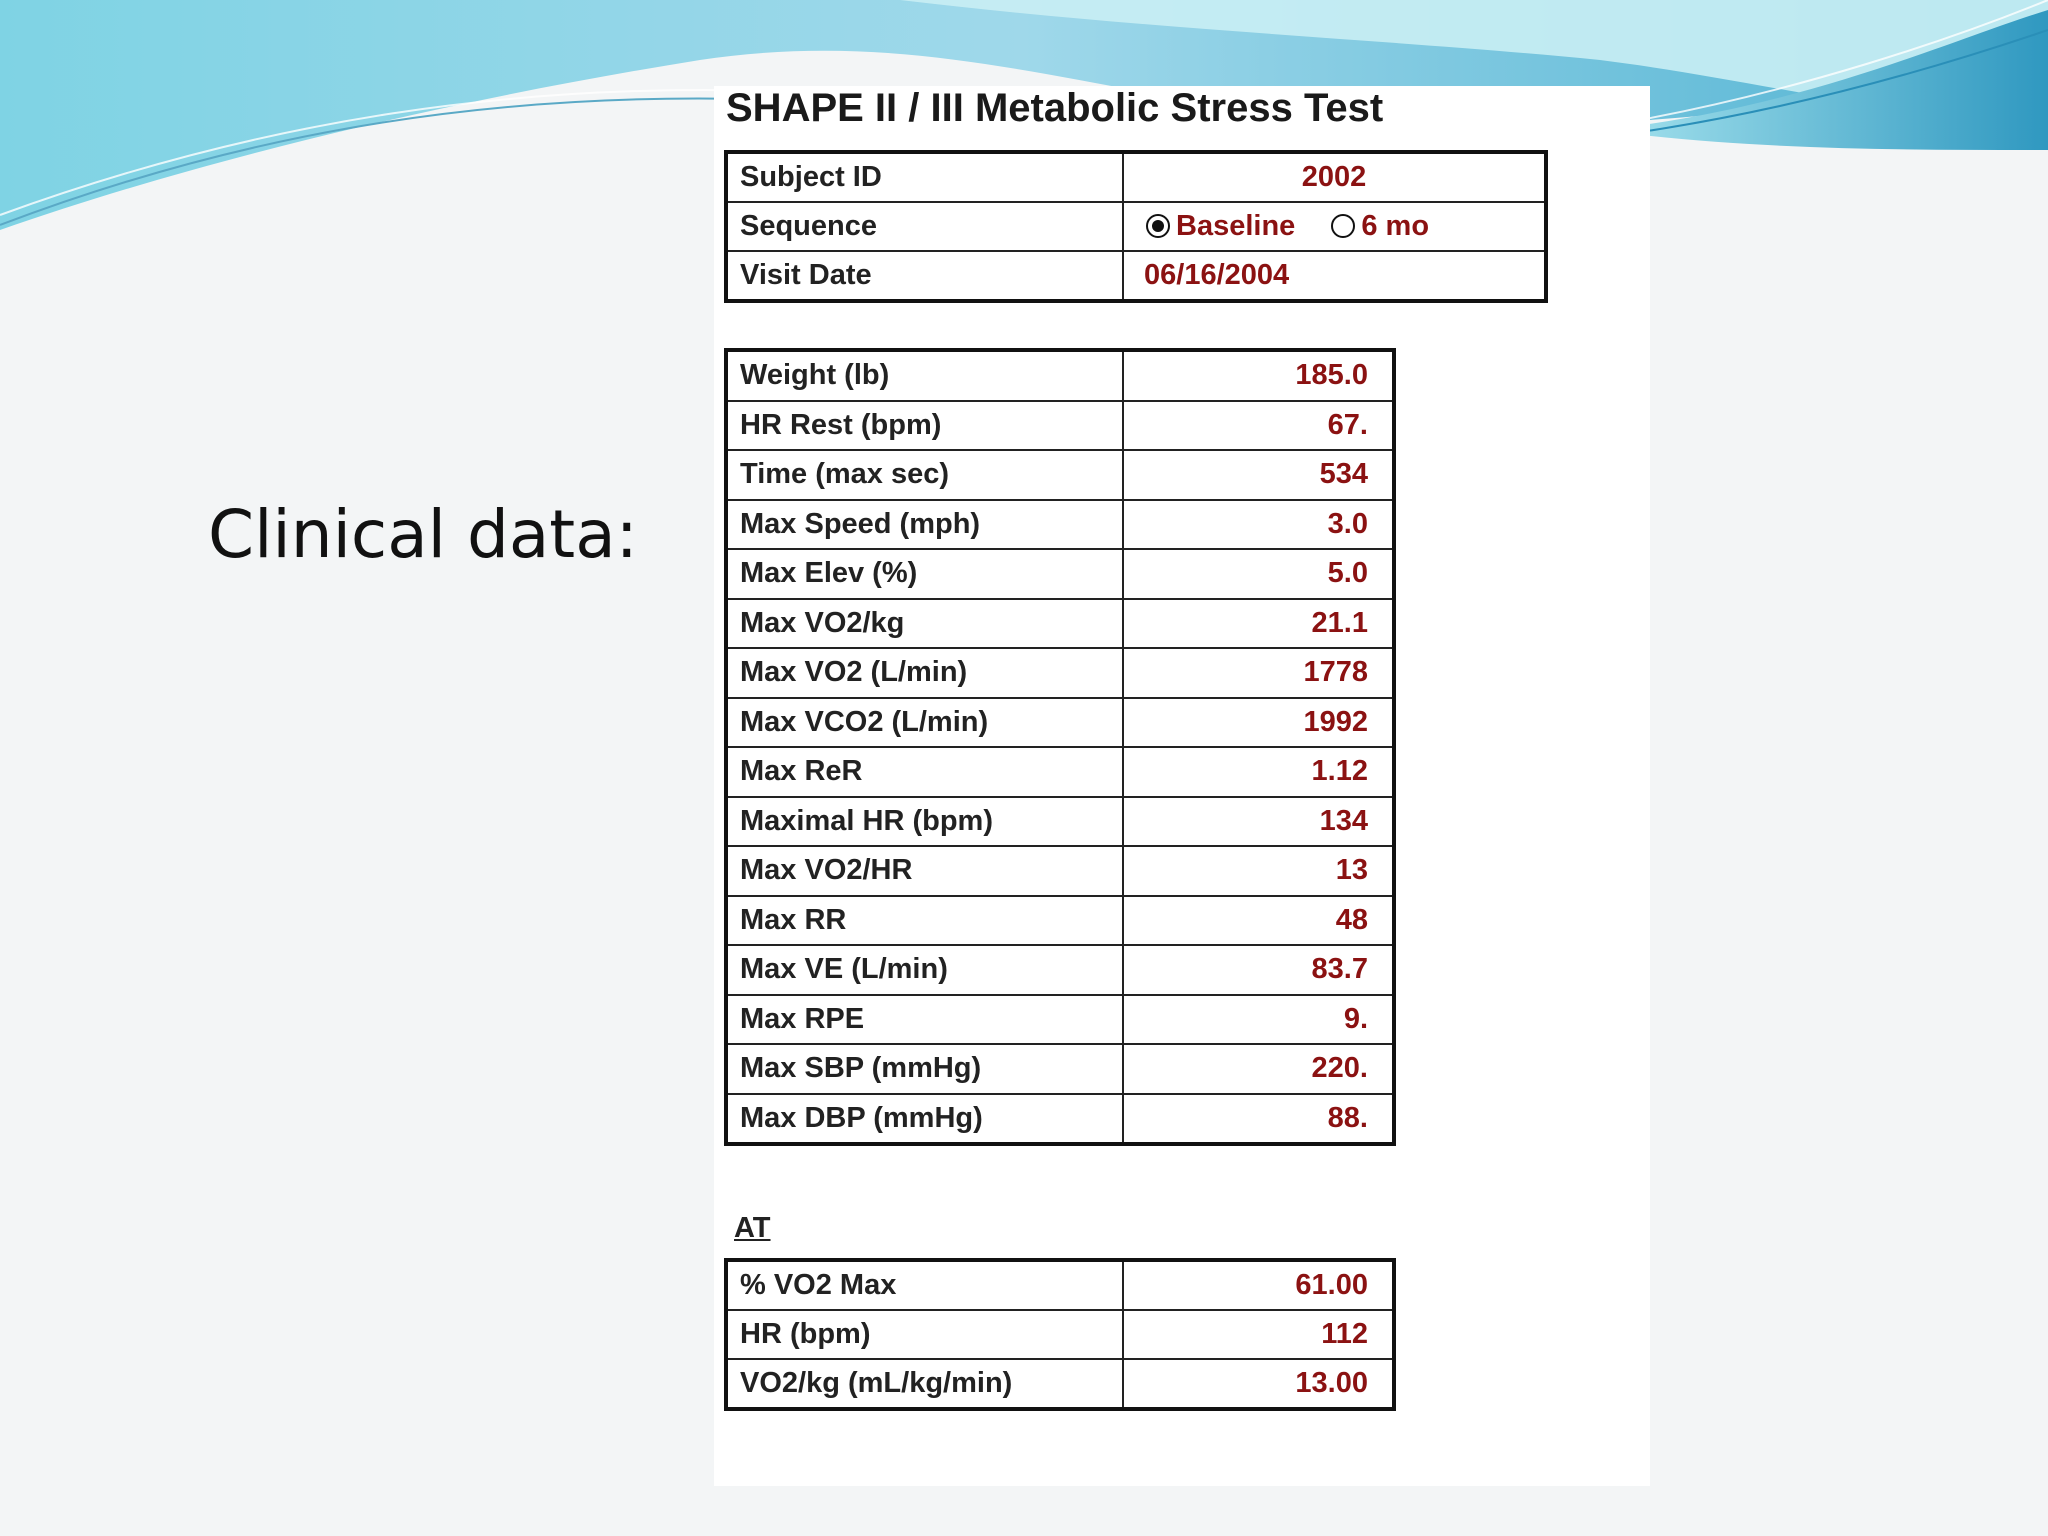 Image resolution: width=2048 pixels, height=1536 pixels. What do you see at coordinates (1258, 574) in the screenshot?
I see `row-value: 5.0` at bounding box center [1258, 574].